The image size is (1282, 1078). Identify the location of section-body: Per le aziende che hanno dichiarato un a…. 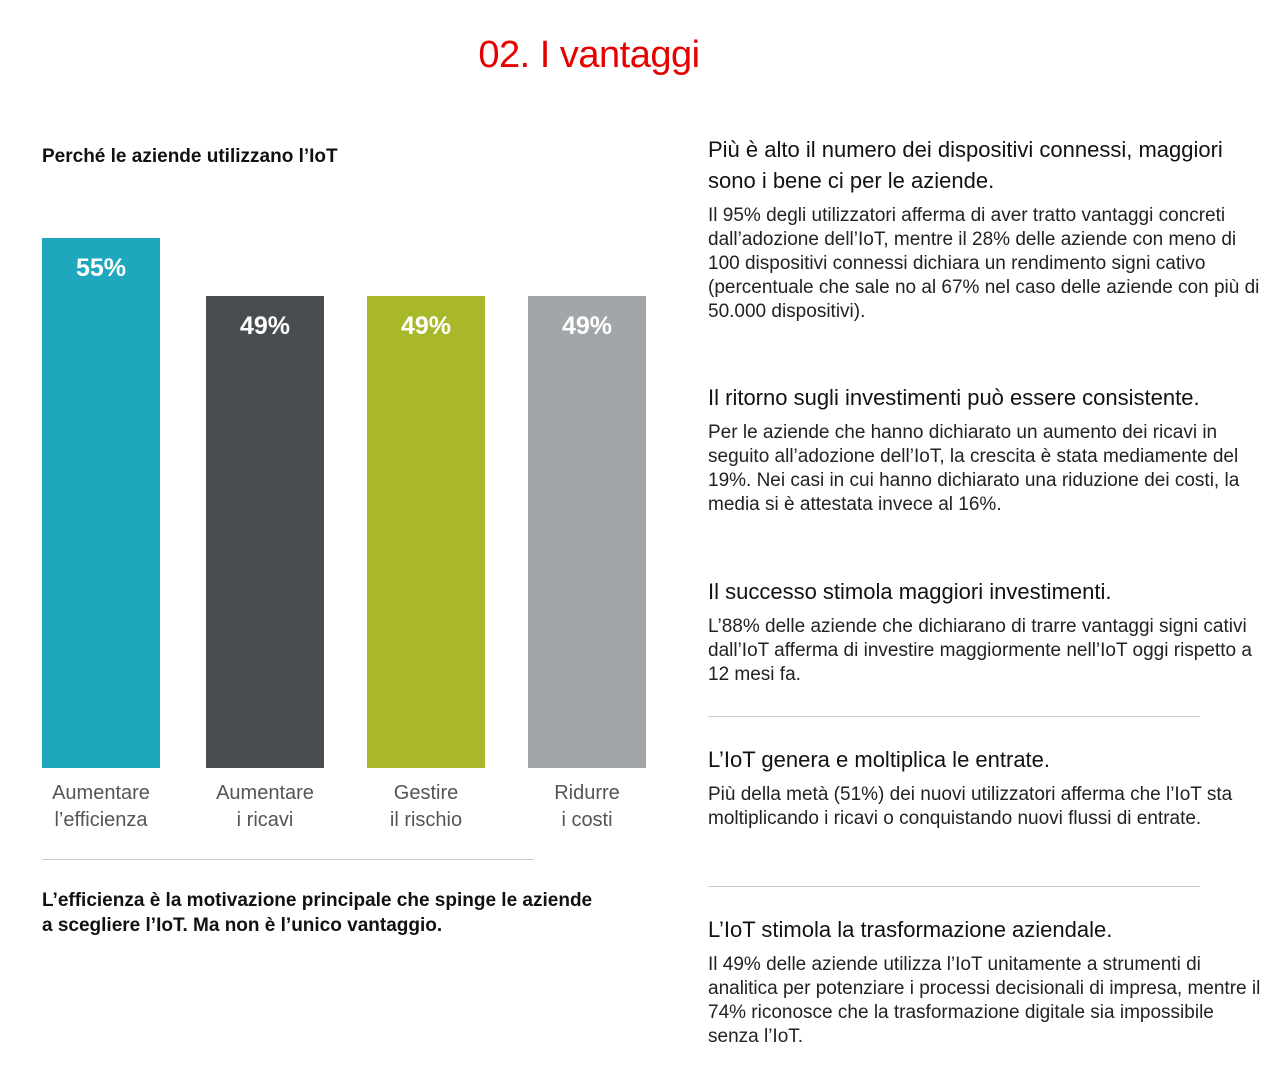
(974, 468).